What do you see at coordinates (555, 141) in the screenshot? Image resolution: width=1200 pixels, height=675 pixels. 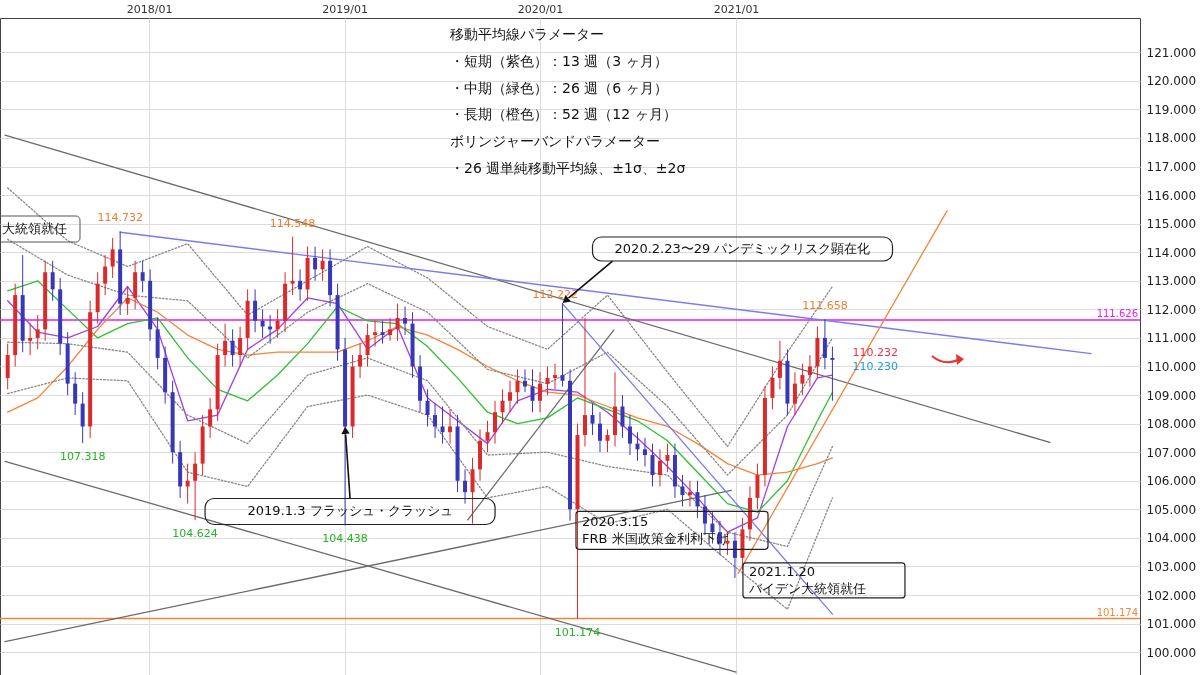 I see `annotation: ボリンジャーバンドパラメーター` at bounding box center [555, 141].